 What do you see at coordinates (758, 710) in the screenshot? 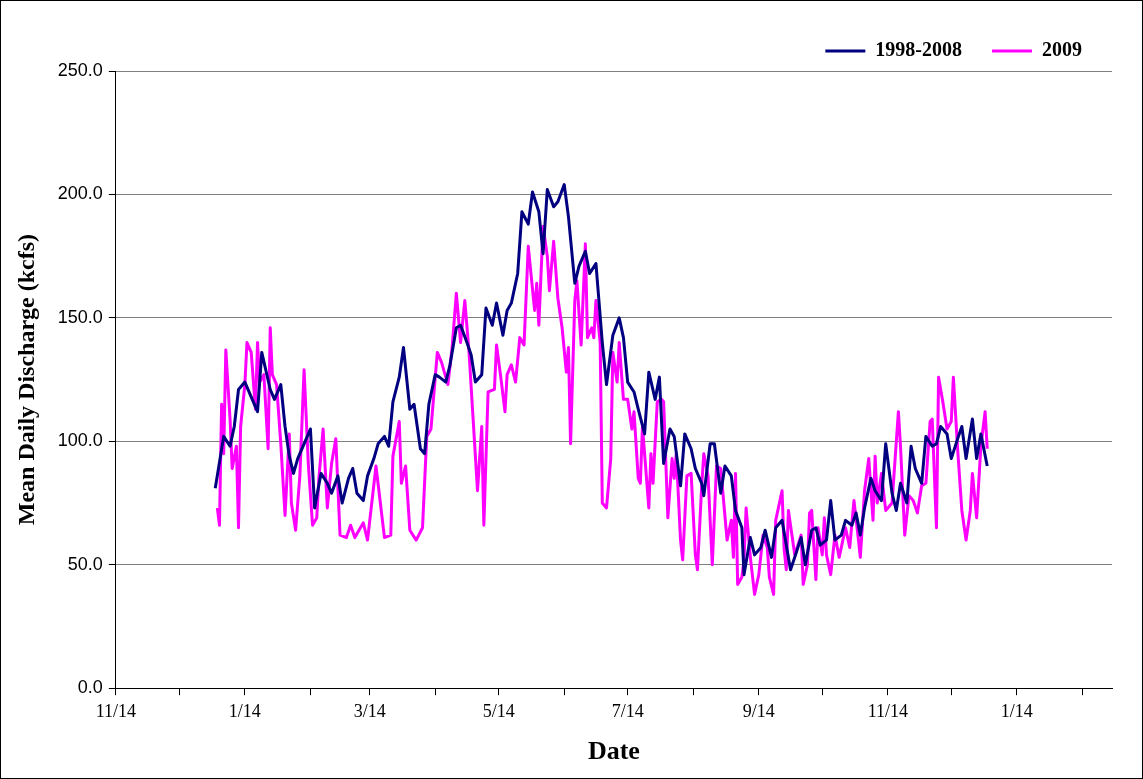
I see `x-tick-label: 9/14` at bounding box center [758, 710].